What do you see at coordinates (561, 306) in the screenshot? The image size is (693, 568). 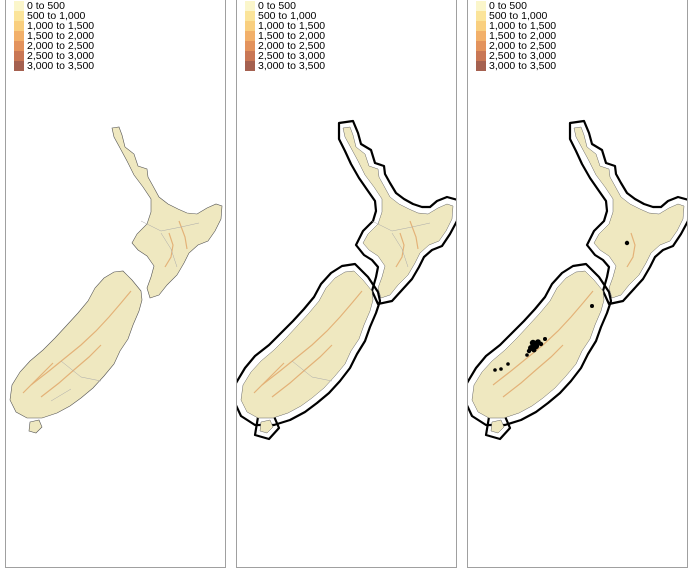 I see `peak-points` at bounding box center [561, 306].